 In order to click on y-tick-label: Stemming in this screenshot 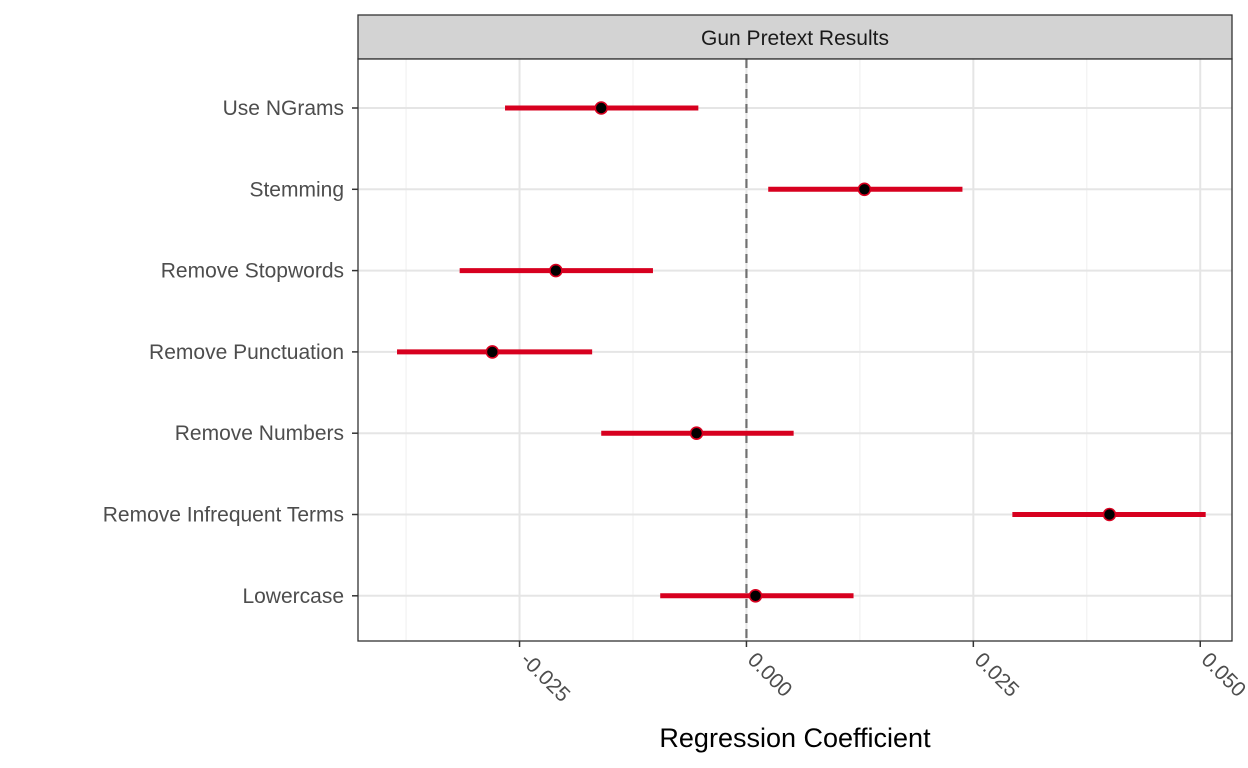, I will do `click(296, 189)`.